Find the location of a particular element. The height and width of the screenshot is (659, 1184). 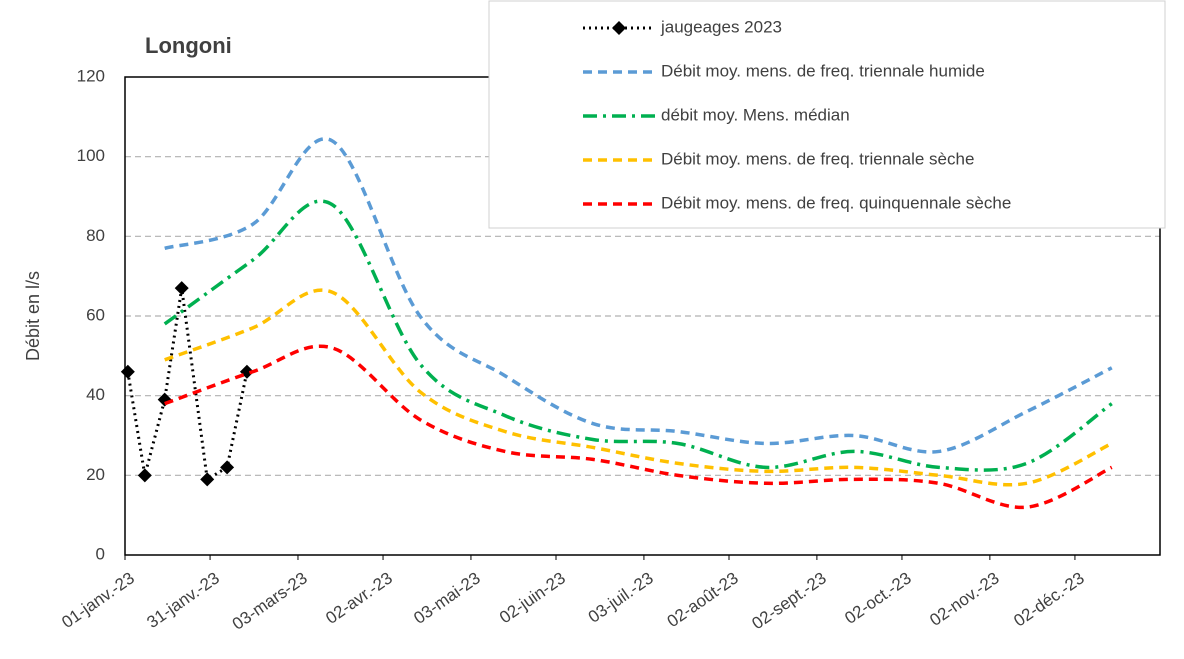

x-tick-label: 02-oct.-23 is located at coordinates (878, 597).